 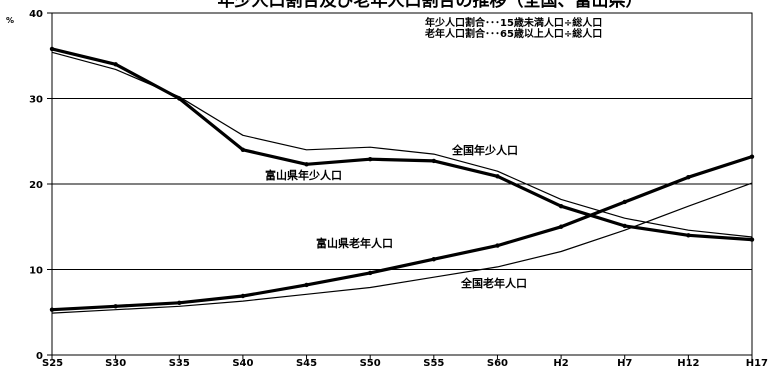 I want to click on x-tick-label: H12, so click(x=688, y=363).